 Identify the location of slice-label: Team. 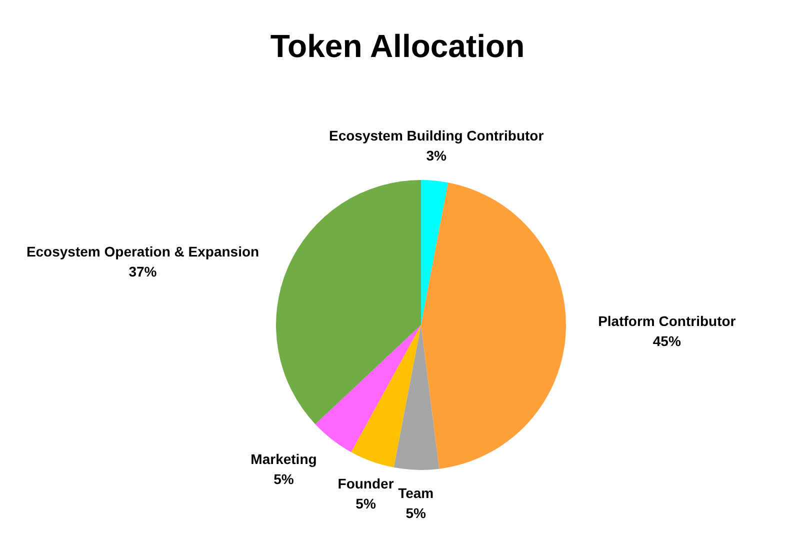
(416, 492).